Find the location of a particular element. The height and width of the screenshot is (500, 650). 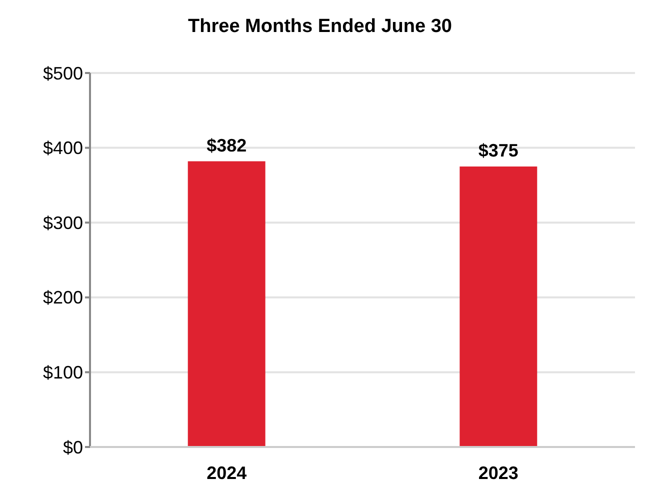

y-tick-label: $0 is located at coordinates (72, 447).